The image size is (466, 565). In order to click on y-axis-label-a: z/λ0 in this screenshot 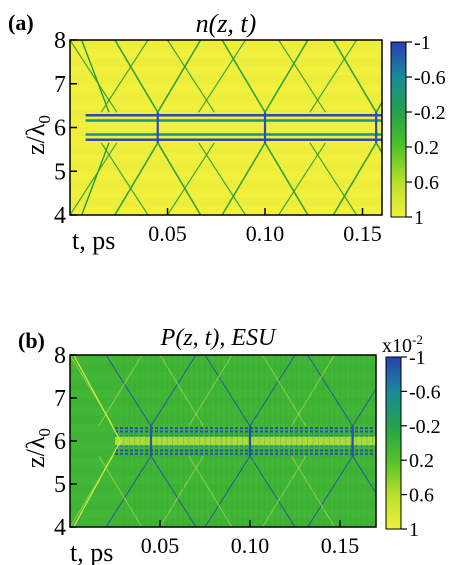, I will do `click(37, 135)`.